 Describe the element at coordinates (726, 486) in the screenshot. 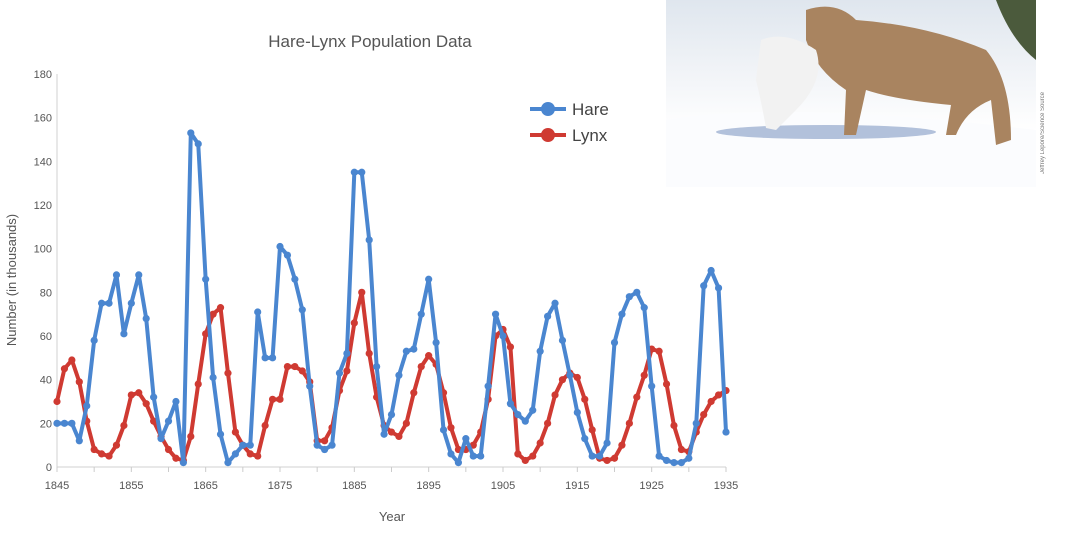

I see `x-tick-label: 1935` at that location.